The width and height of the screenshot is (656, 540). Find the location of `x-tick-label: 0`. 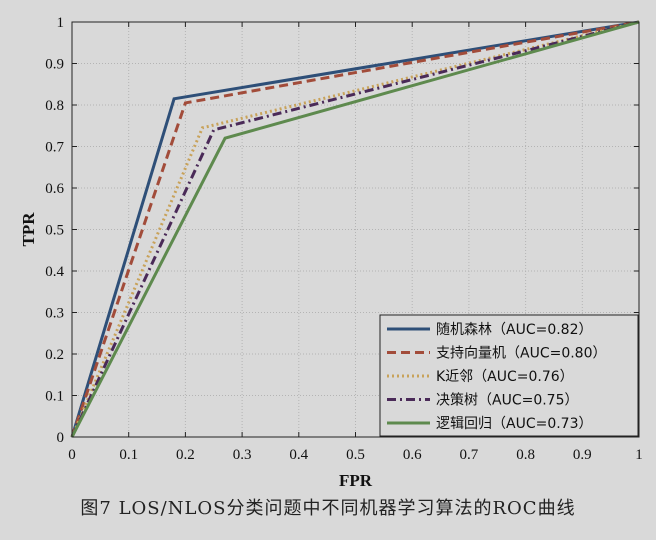

x-tick-label: 0 is located at coordinates (72, 455).